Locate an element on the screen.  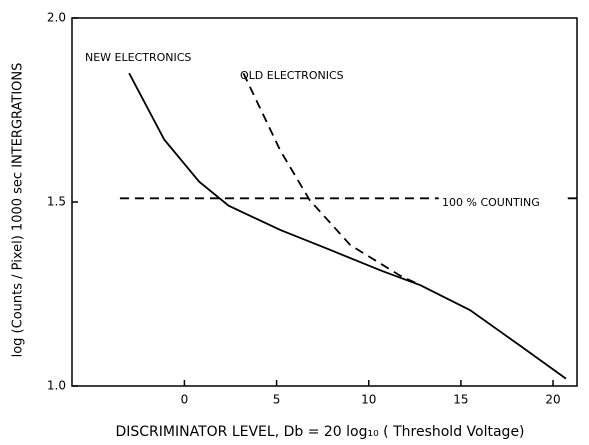
line is located at coordinates (331, 179).